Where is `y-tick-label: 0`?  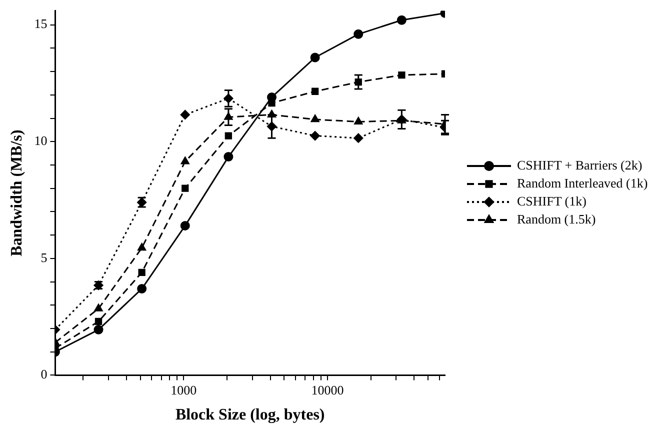
y-tick-label: 0 is located at coordinates (44, 374).